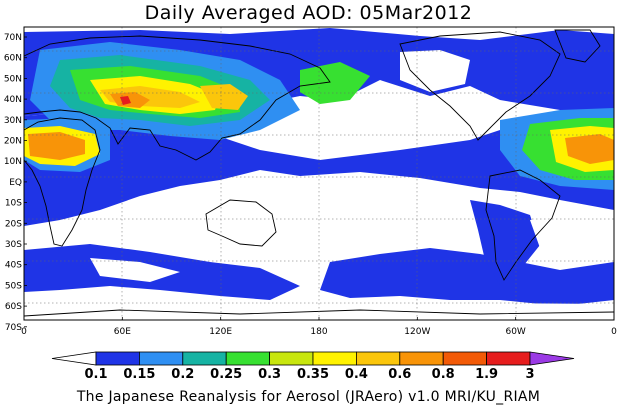 Image resolution: width=617 pixels, height=408 pixels. Describe the element at coordinates (505, 242) in the screenshot. I see `aod-region-southamerica-blue` at that location.